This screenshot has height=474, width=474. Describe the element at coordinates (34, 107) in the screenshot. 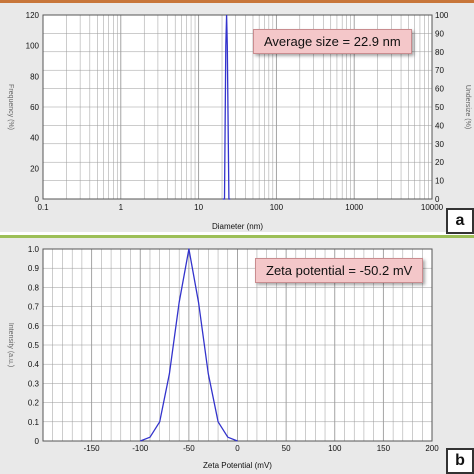

I see `y-tick-label: 60` at that location.